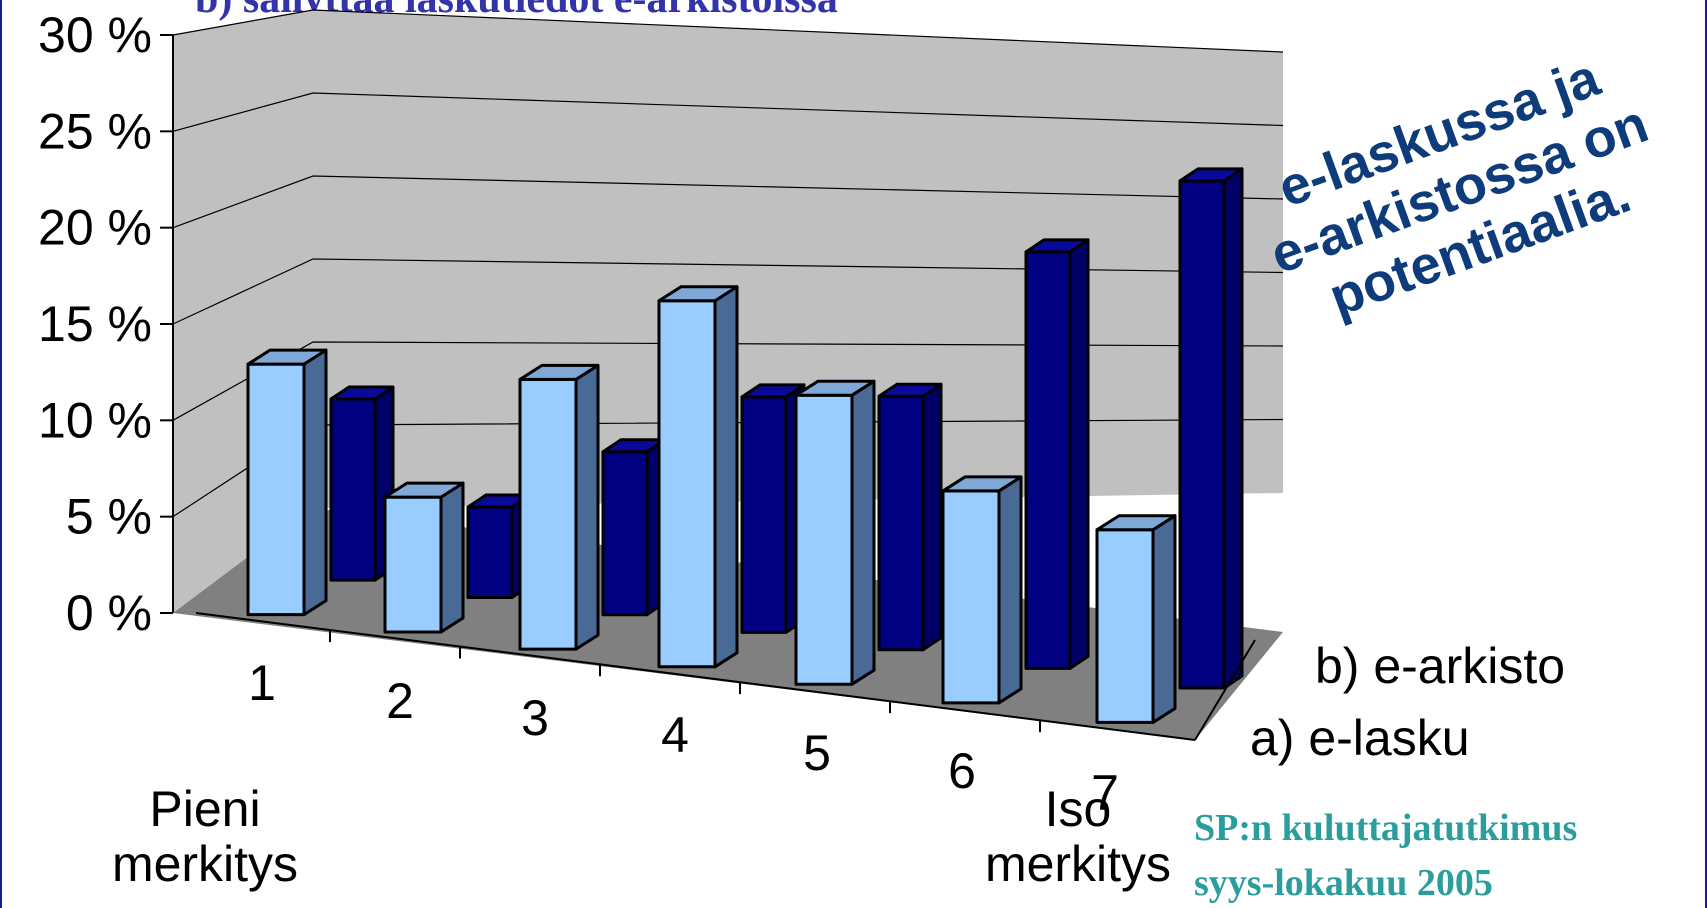  What do you see at coordinates (695, 676) in the screenshot?
I see `x-axis-line` at bounding box center [695, 676].